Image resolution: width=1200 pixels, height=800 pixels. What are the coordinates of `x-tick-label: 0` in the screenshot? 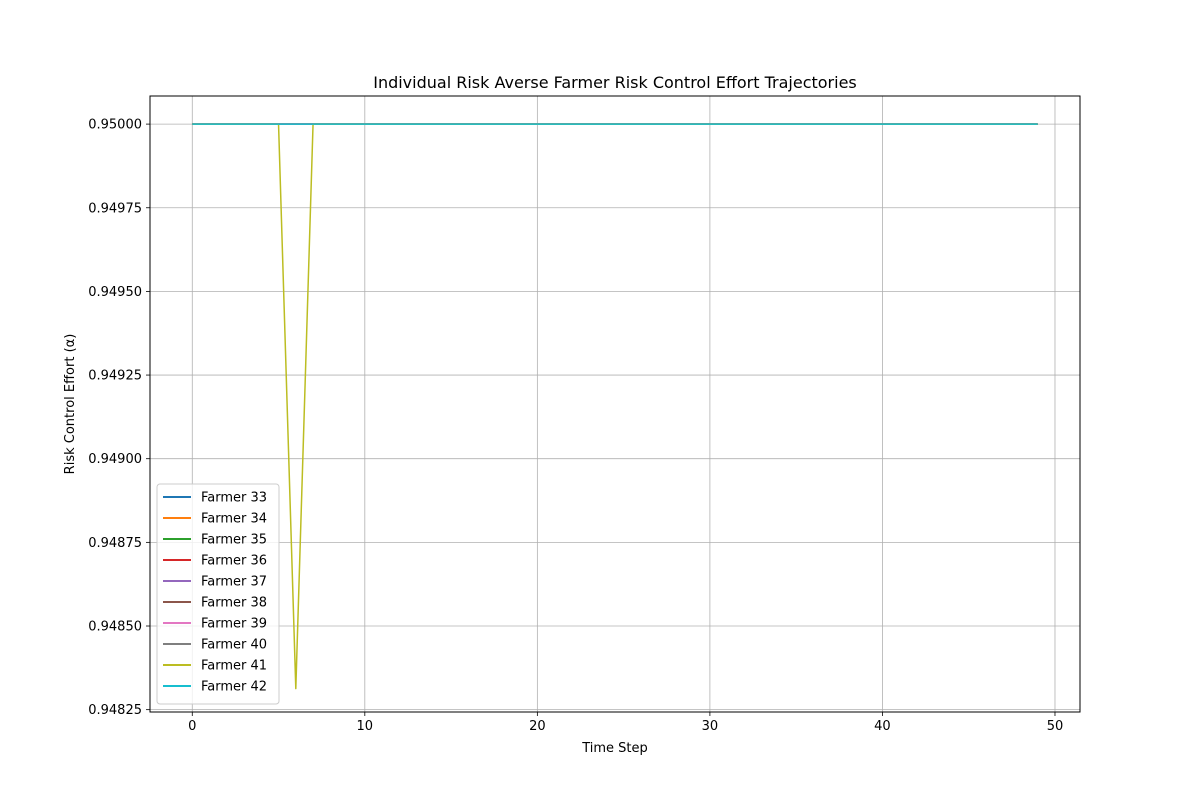 It's located at (192, 726).